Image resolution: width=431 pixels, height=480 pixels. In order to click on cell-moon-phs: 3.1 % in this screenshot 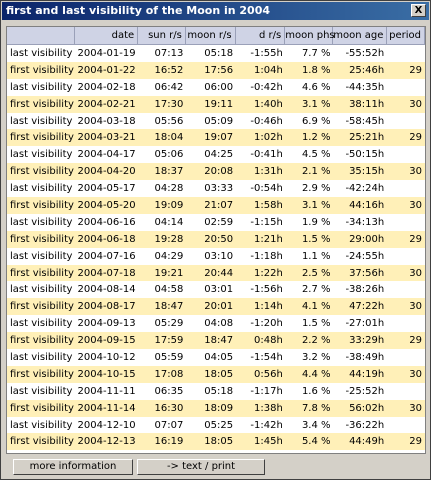, I will do `click(316, 104)`.